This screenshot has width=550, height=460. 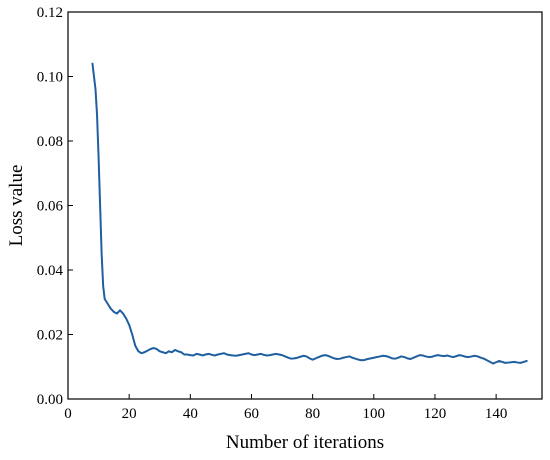 I want to click on y-tick-label: 0.08, so click(x=50, y=142).